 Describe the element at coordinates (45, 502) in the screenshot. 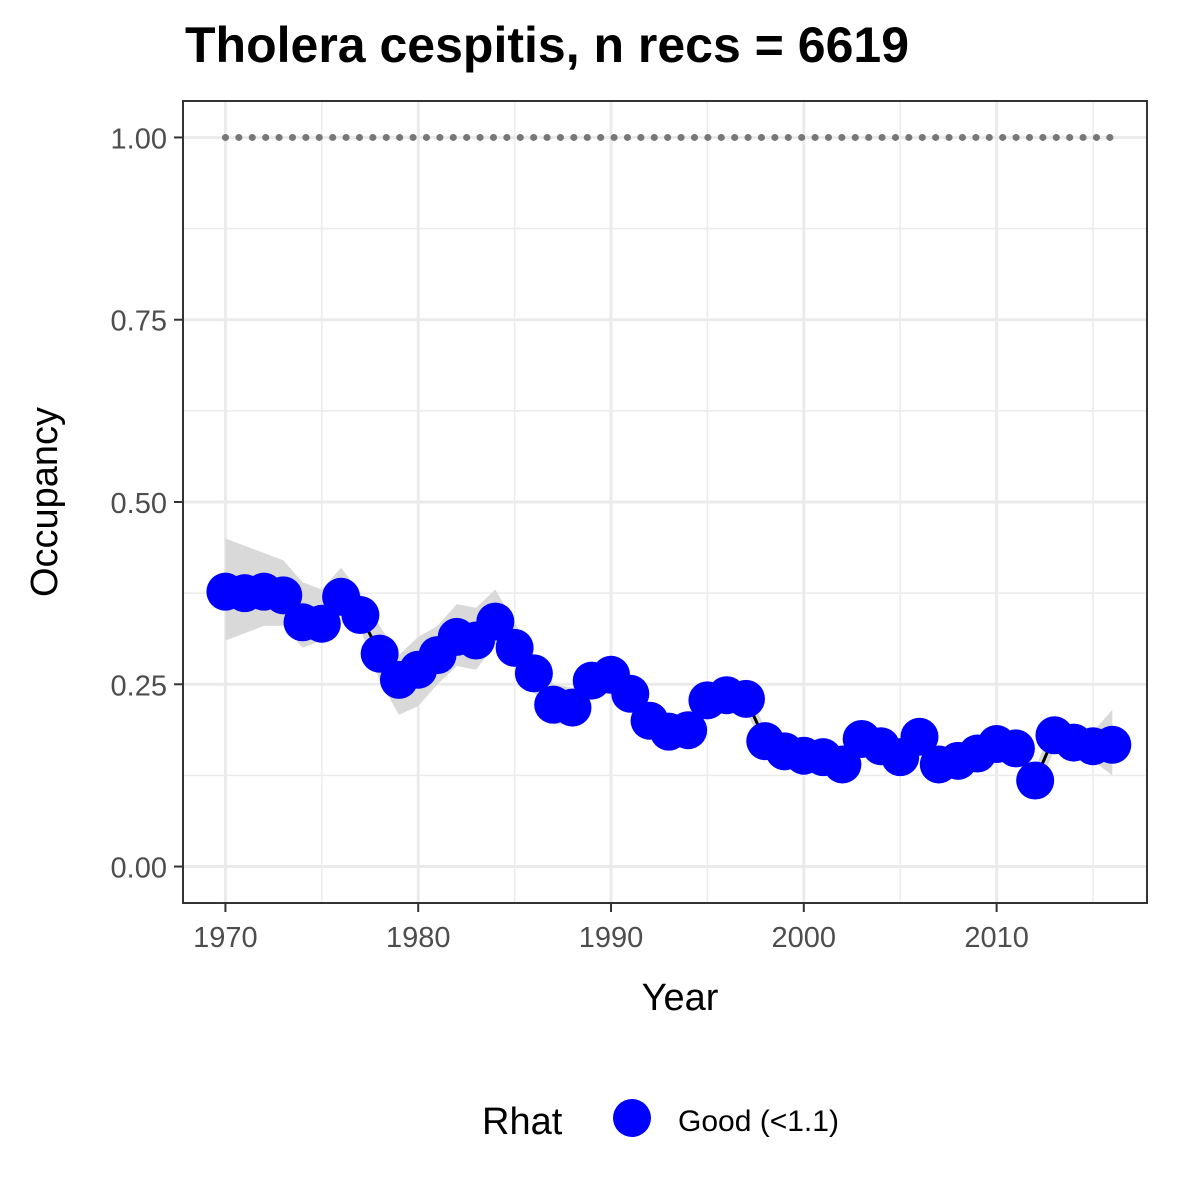

I see `y-axis-title: Occupancy` at that location.